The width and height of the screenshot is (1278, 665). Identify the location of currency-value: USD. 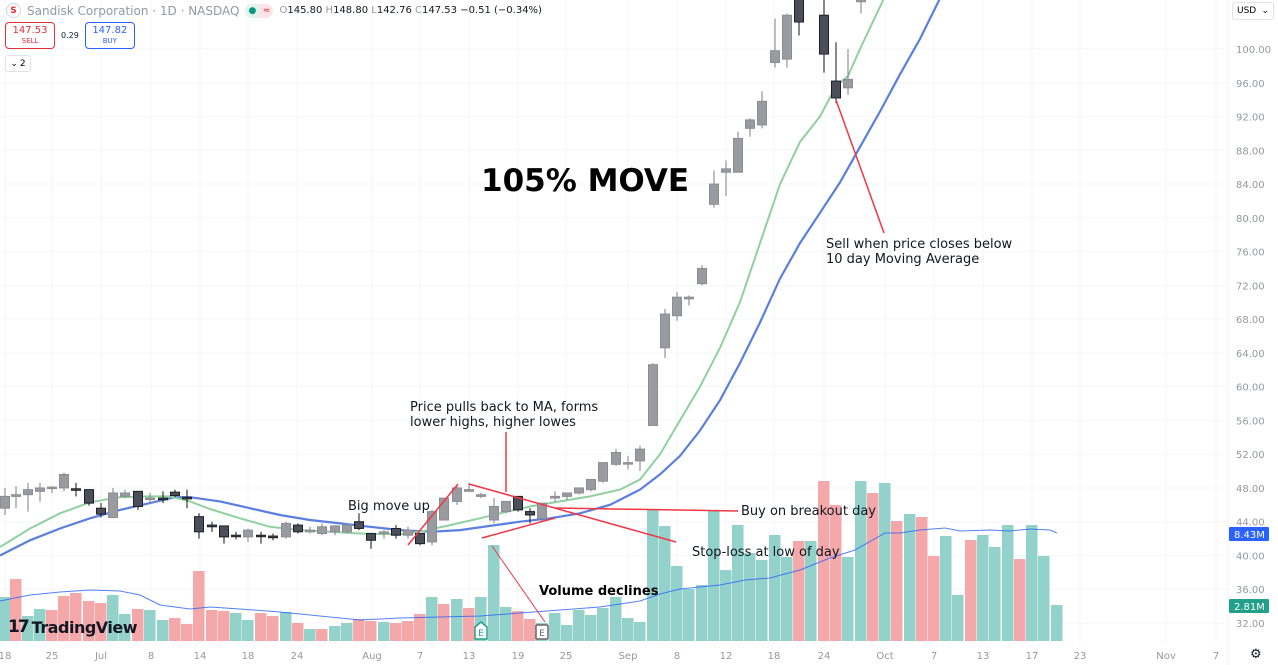
(1247, 11).